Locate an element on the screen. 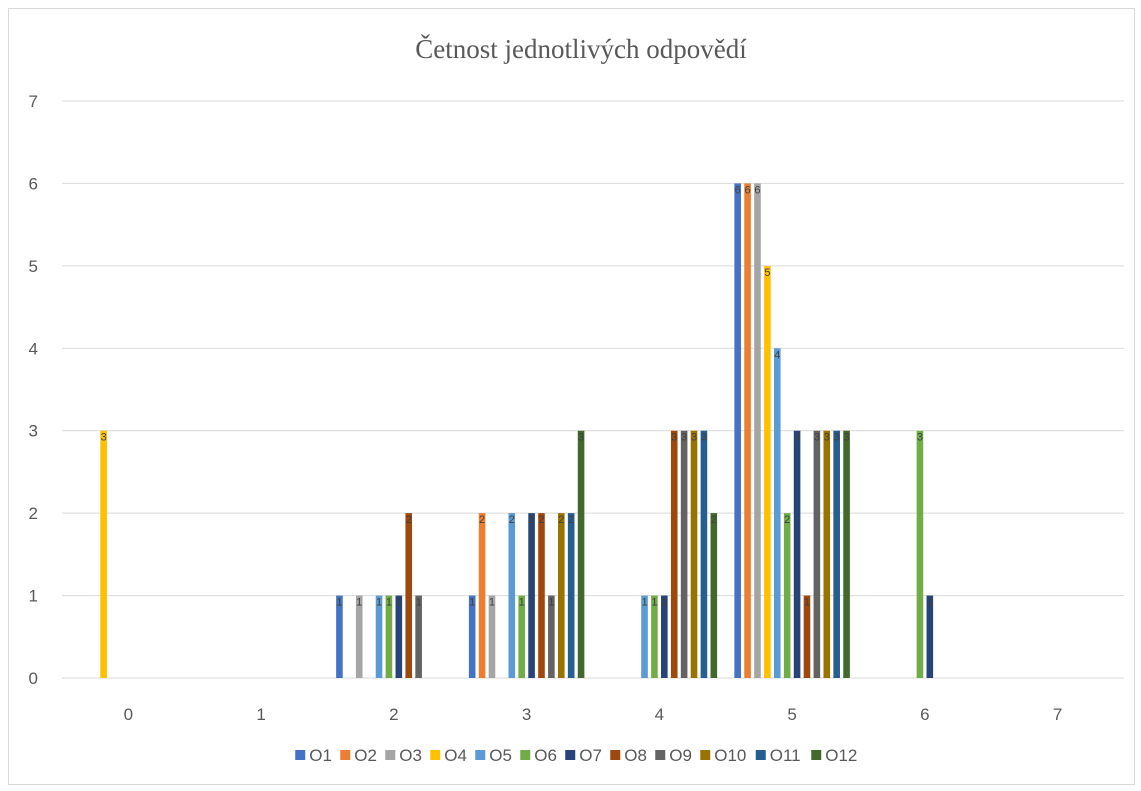 Image resolution: width=1141 pixels, height=791 pixels. bar-value-label: 4 is located at coordinates (777, 355).